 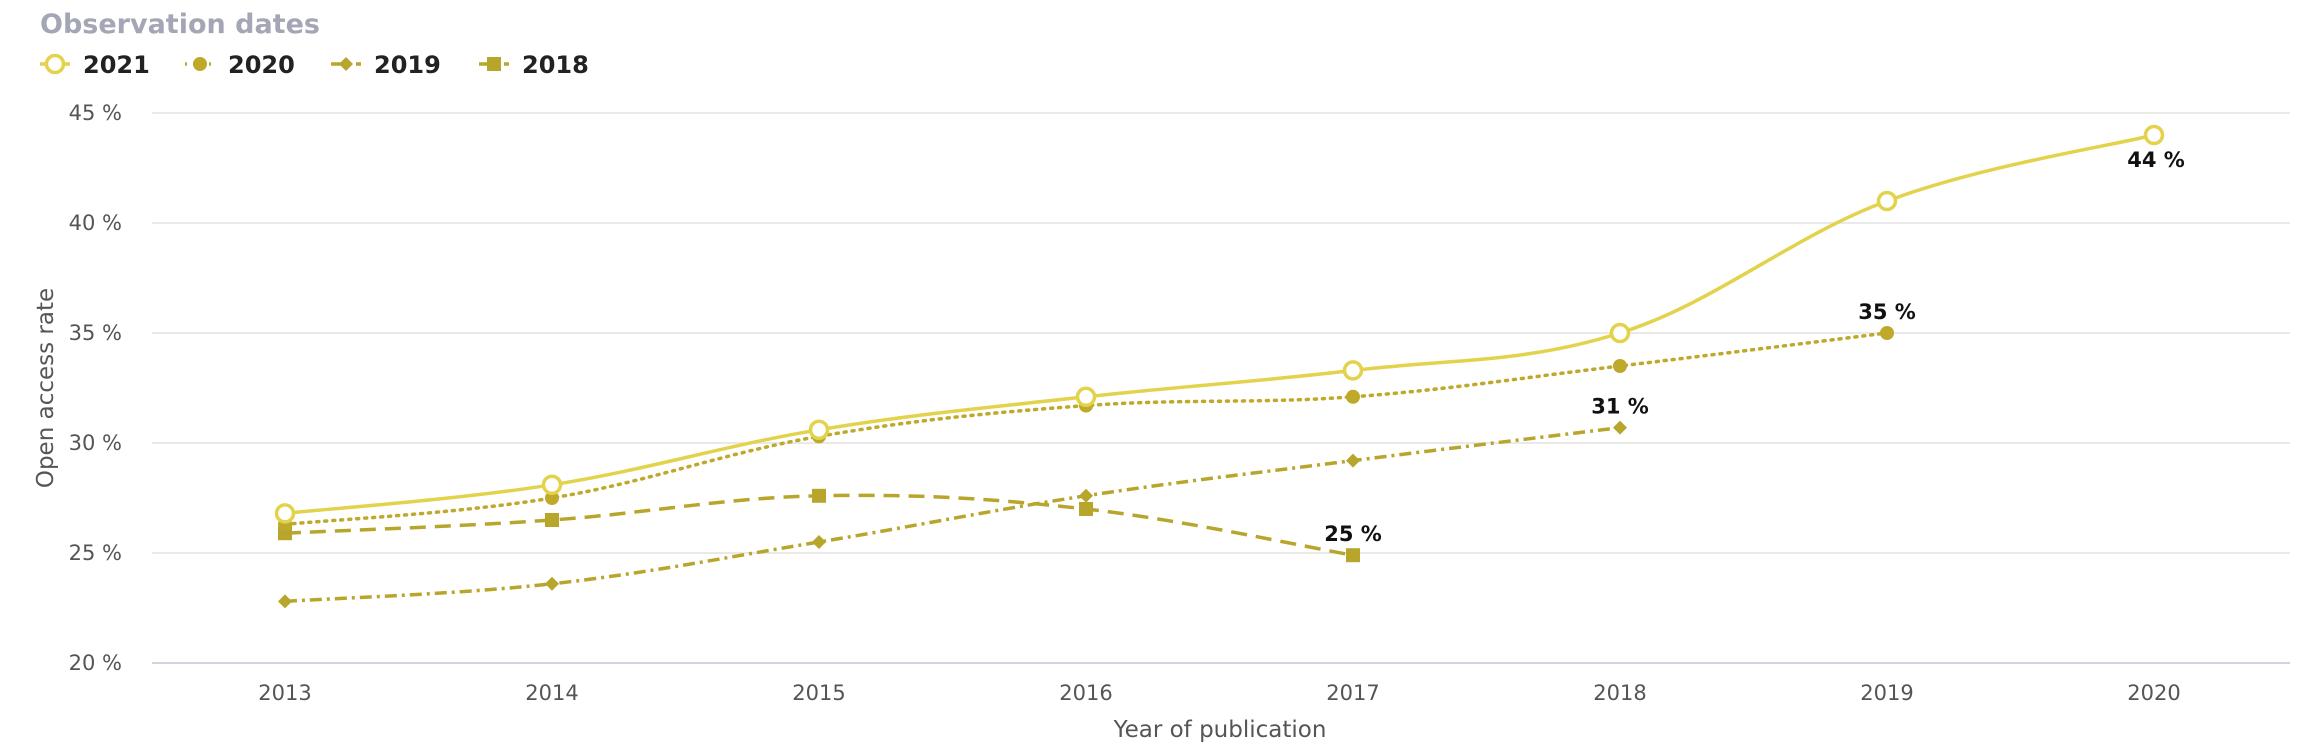 I want to click on y-tick-label: 30 %, so click(x=95, y=443).